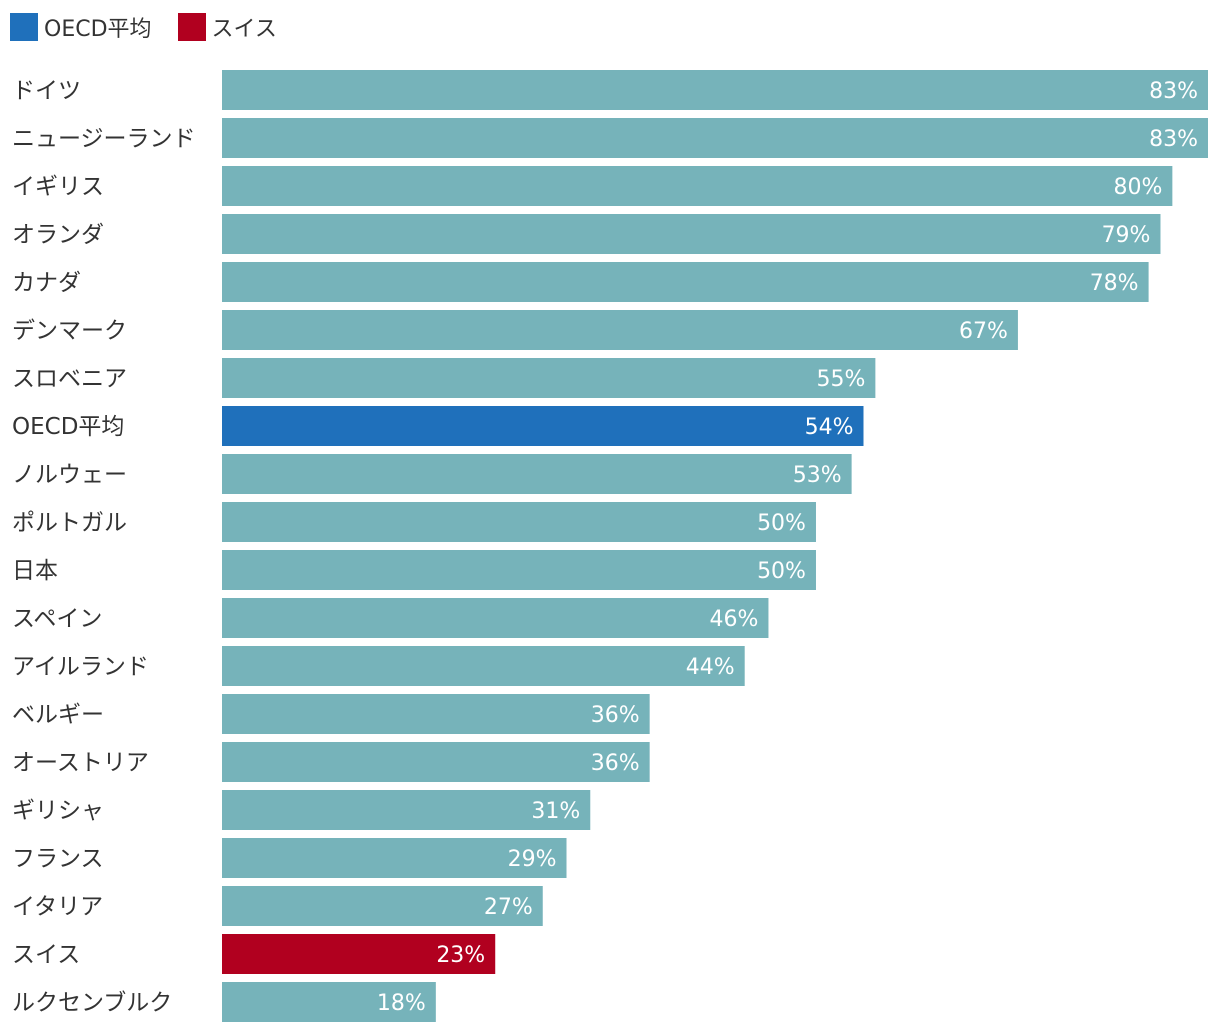 The width and height of the screenshot is (1220, 1032). What do you see at coordinates (58, 715) in the screenshot?
I see `category-label: ベルギー` at bounding box center [58, 715].